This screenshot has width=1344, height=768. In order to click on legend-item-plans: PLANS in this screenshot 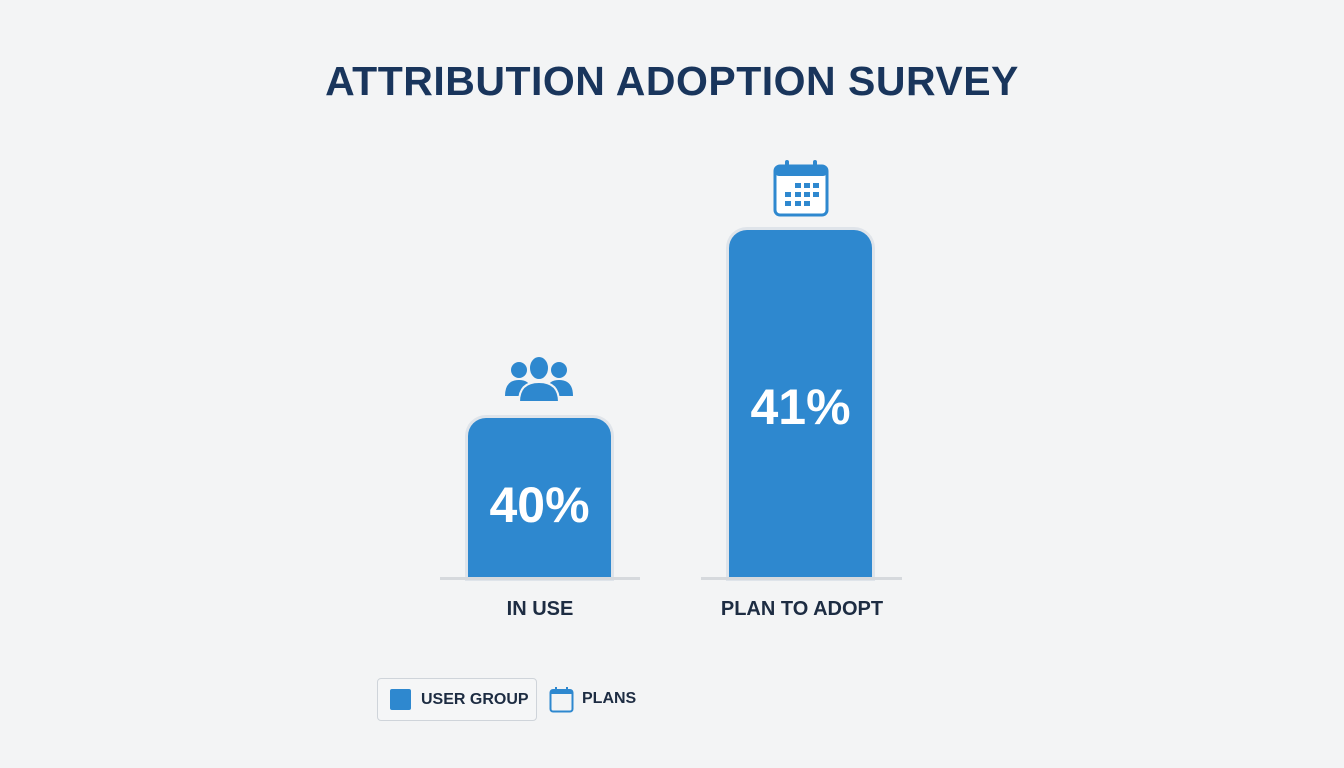, I will do `click(592, 699)`.